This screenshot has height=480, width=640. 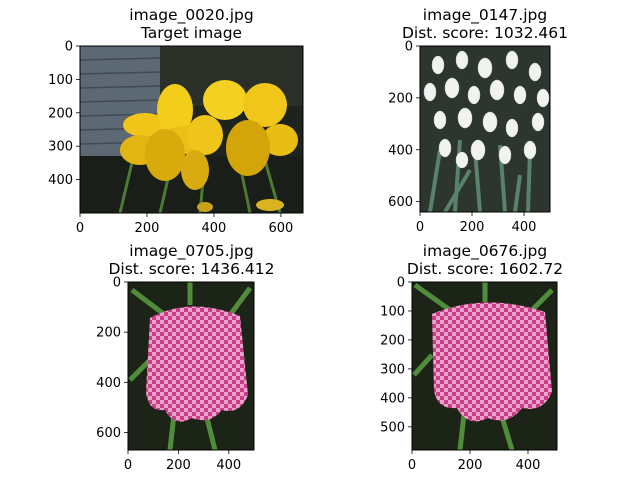 I want to click on subplot-title-line-1: image_0020.jpg, so click(x=191, y=15).